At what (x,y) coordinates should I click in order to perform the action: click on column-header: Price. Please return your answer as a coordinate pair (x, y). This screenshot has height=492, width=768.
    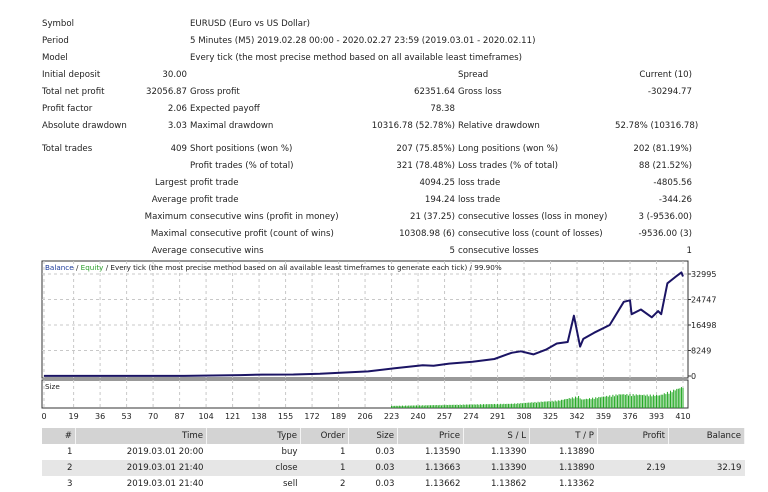
    Looking at the image, I should click on (430, 436).